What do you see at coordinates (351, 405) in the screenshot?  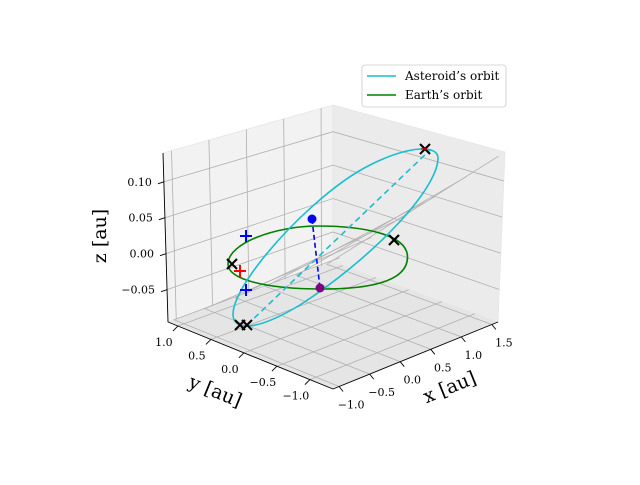 I see `x-tick-label: −1.0` at bounding box center [351, 405].